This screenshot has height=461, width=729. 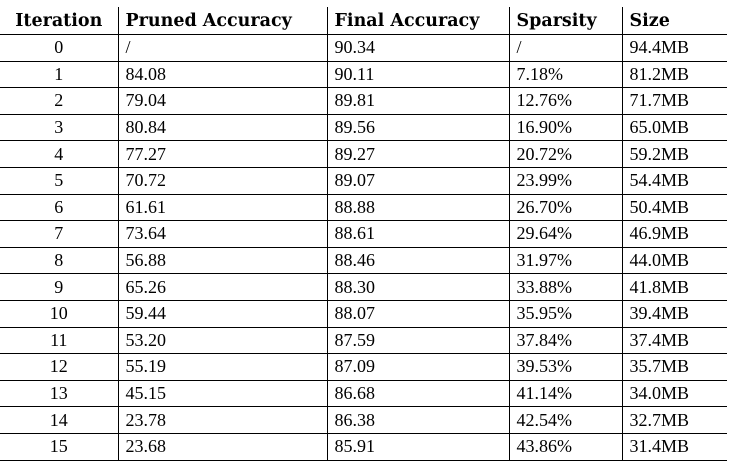 I want to click on final-accuracy-cell: 87.59, so click(x=417, y=341).